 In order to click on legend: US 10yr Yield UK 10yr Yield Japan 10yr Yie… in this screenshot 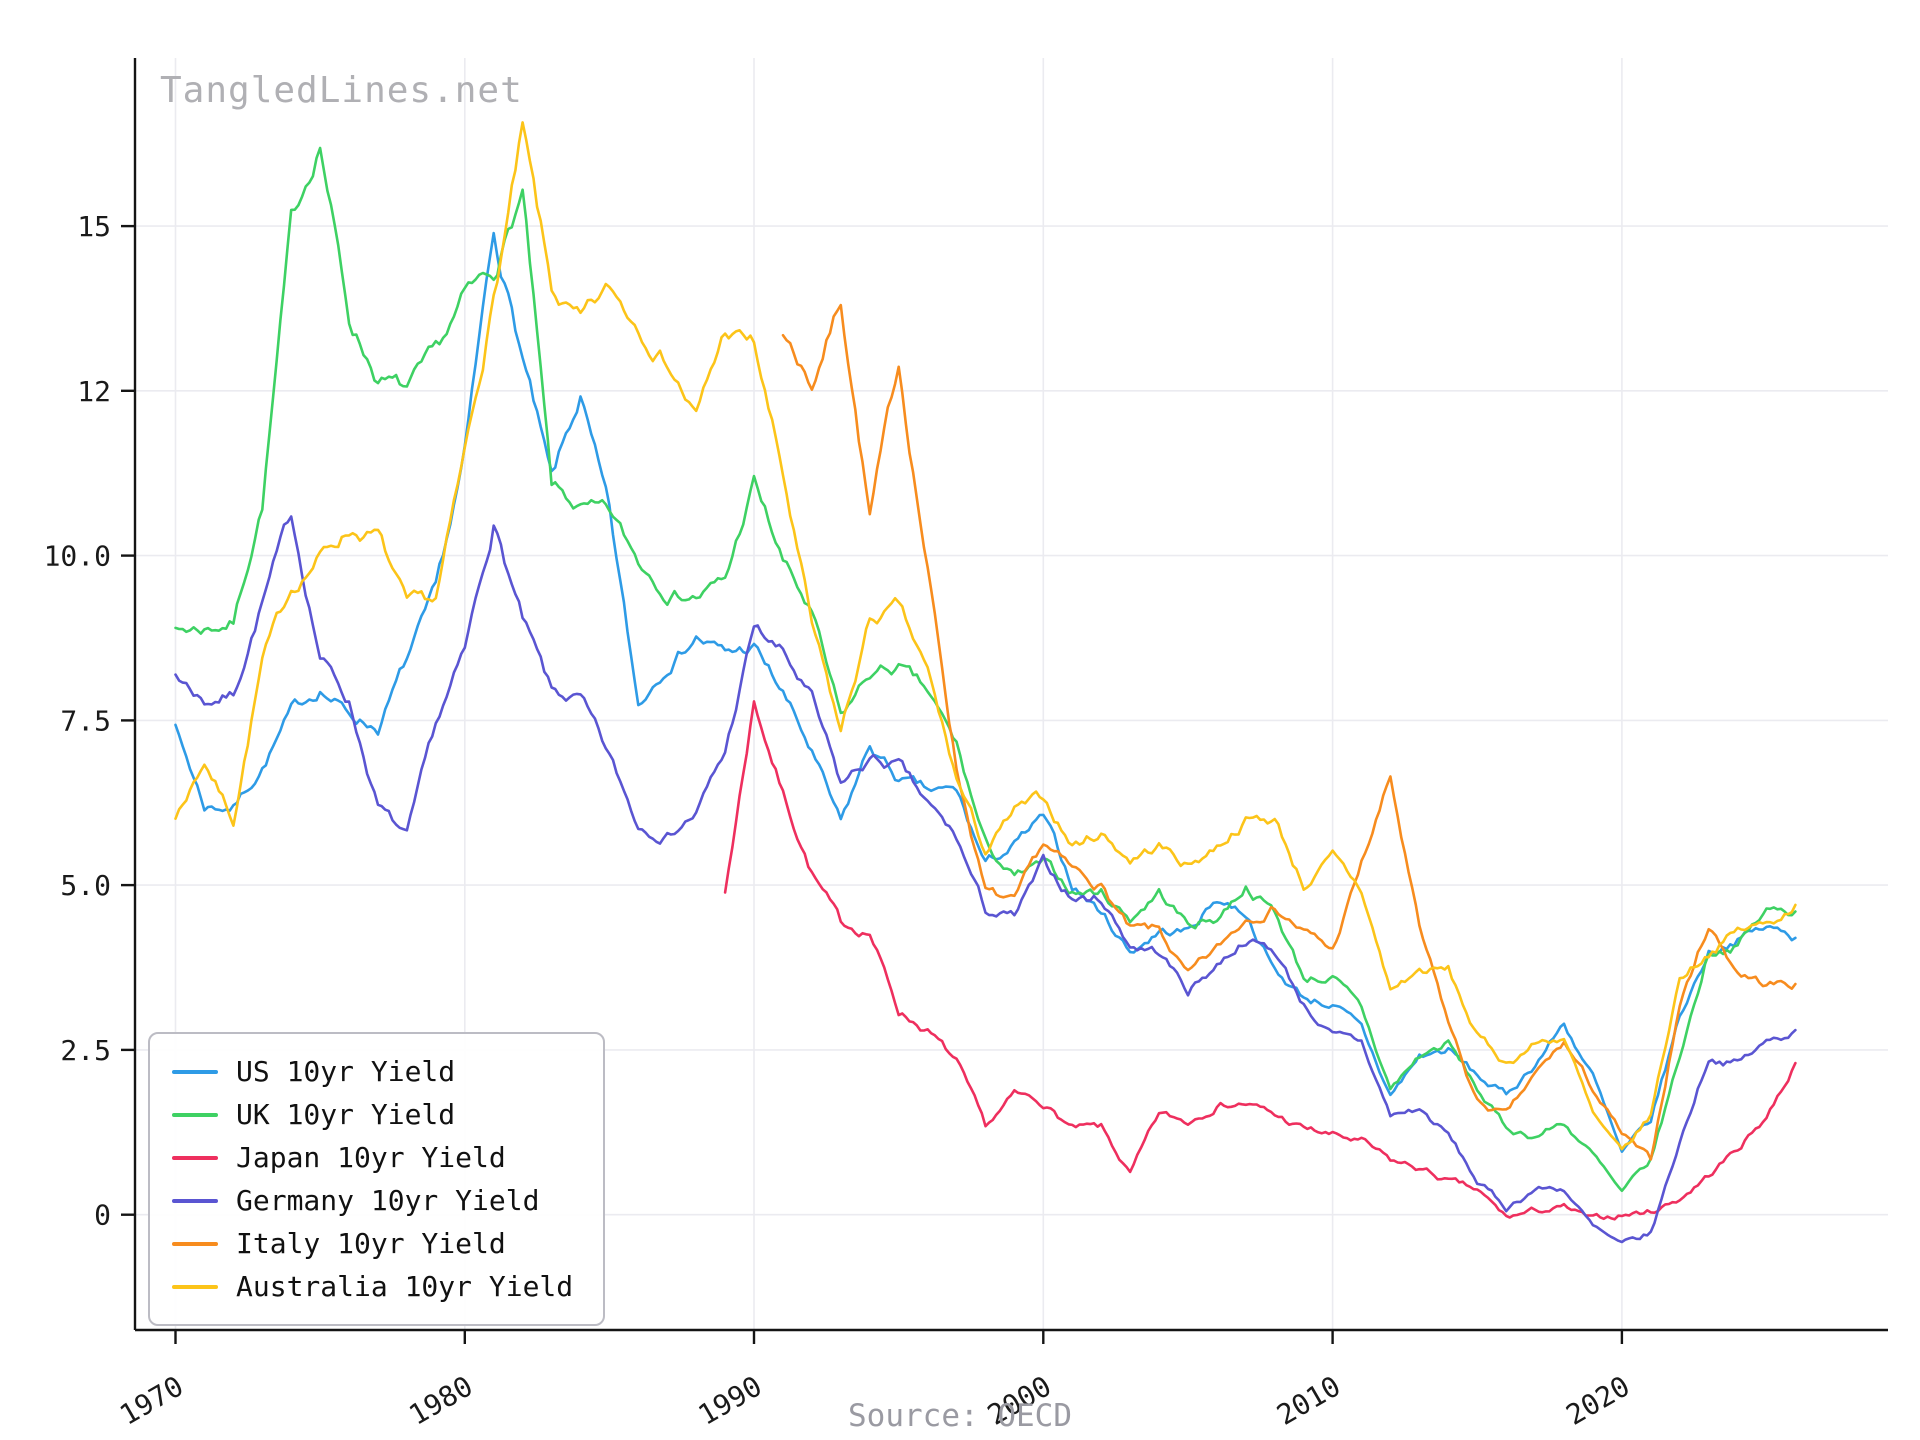, I will do `click(377, 1179)`.